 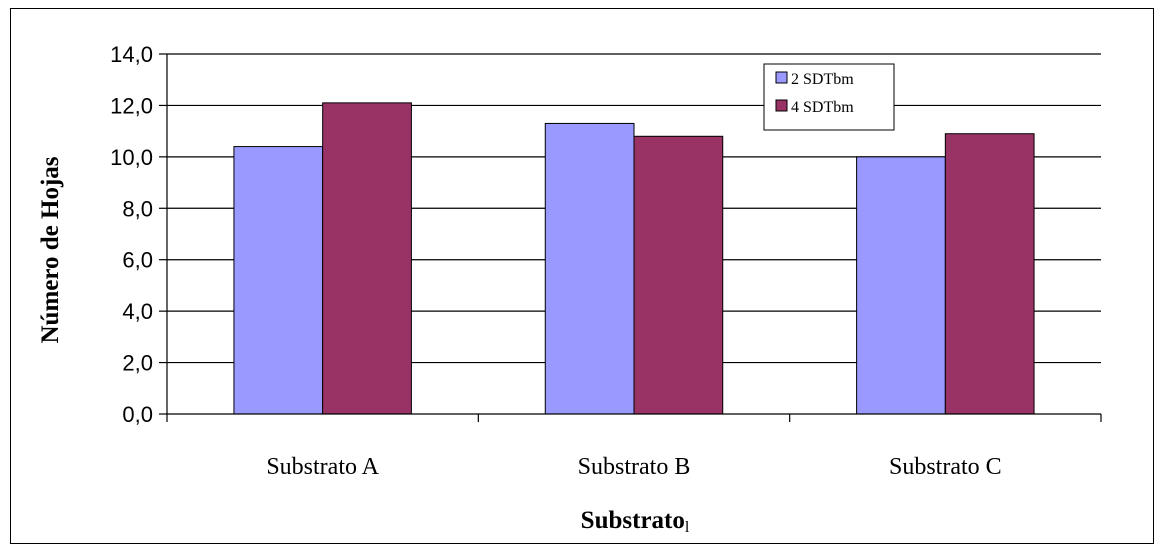 What do you see at coordinates (633, 520) in the screenshot?
I see `x-axis-title-text: Substrato` at bounding box center [633, 520].